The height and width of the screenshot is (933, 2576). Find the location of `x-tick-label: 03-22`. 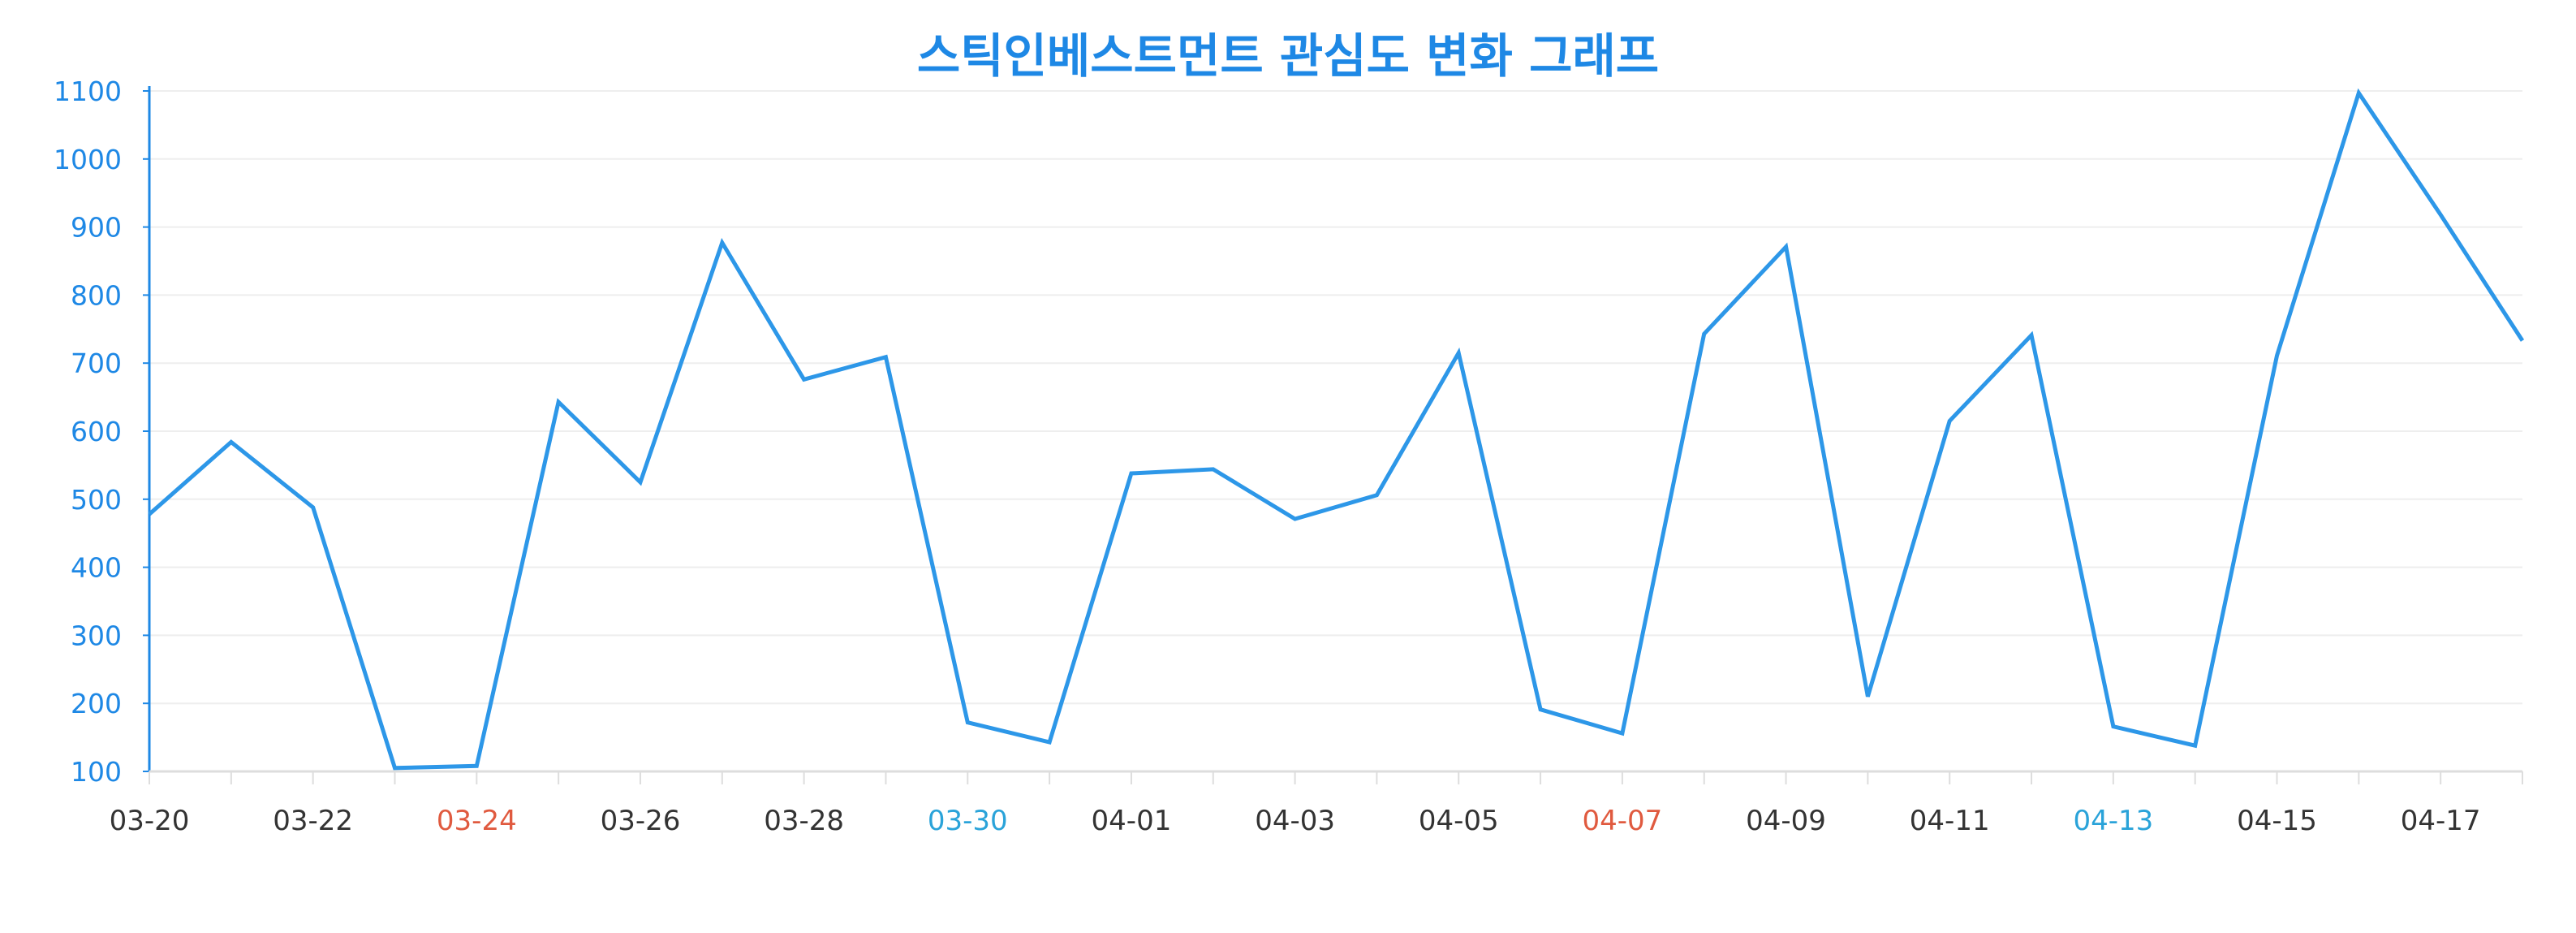

x-tick-label: 03-22 is located at coordinates (313, 821).